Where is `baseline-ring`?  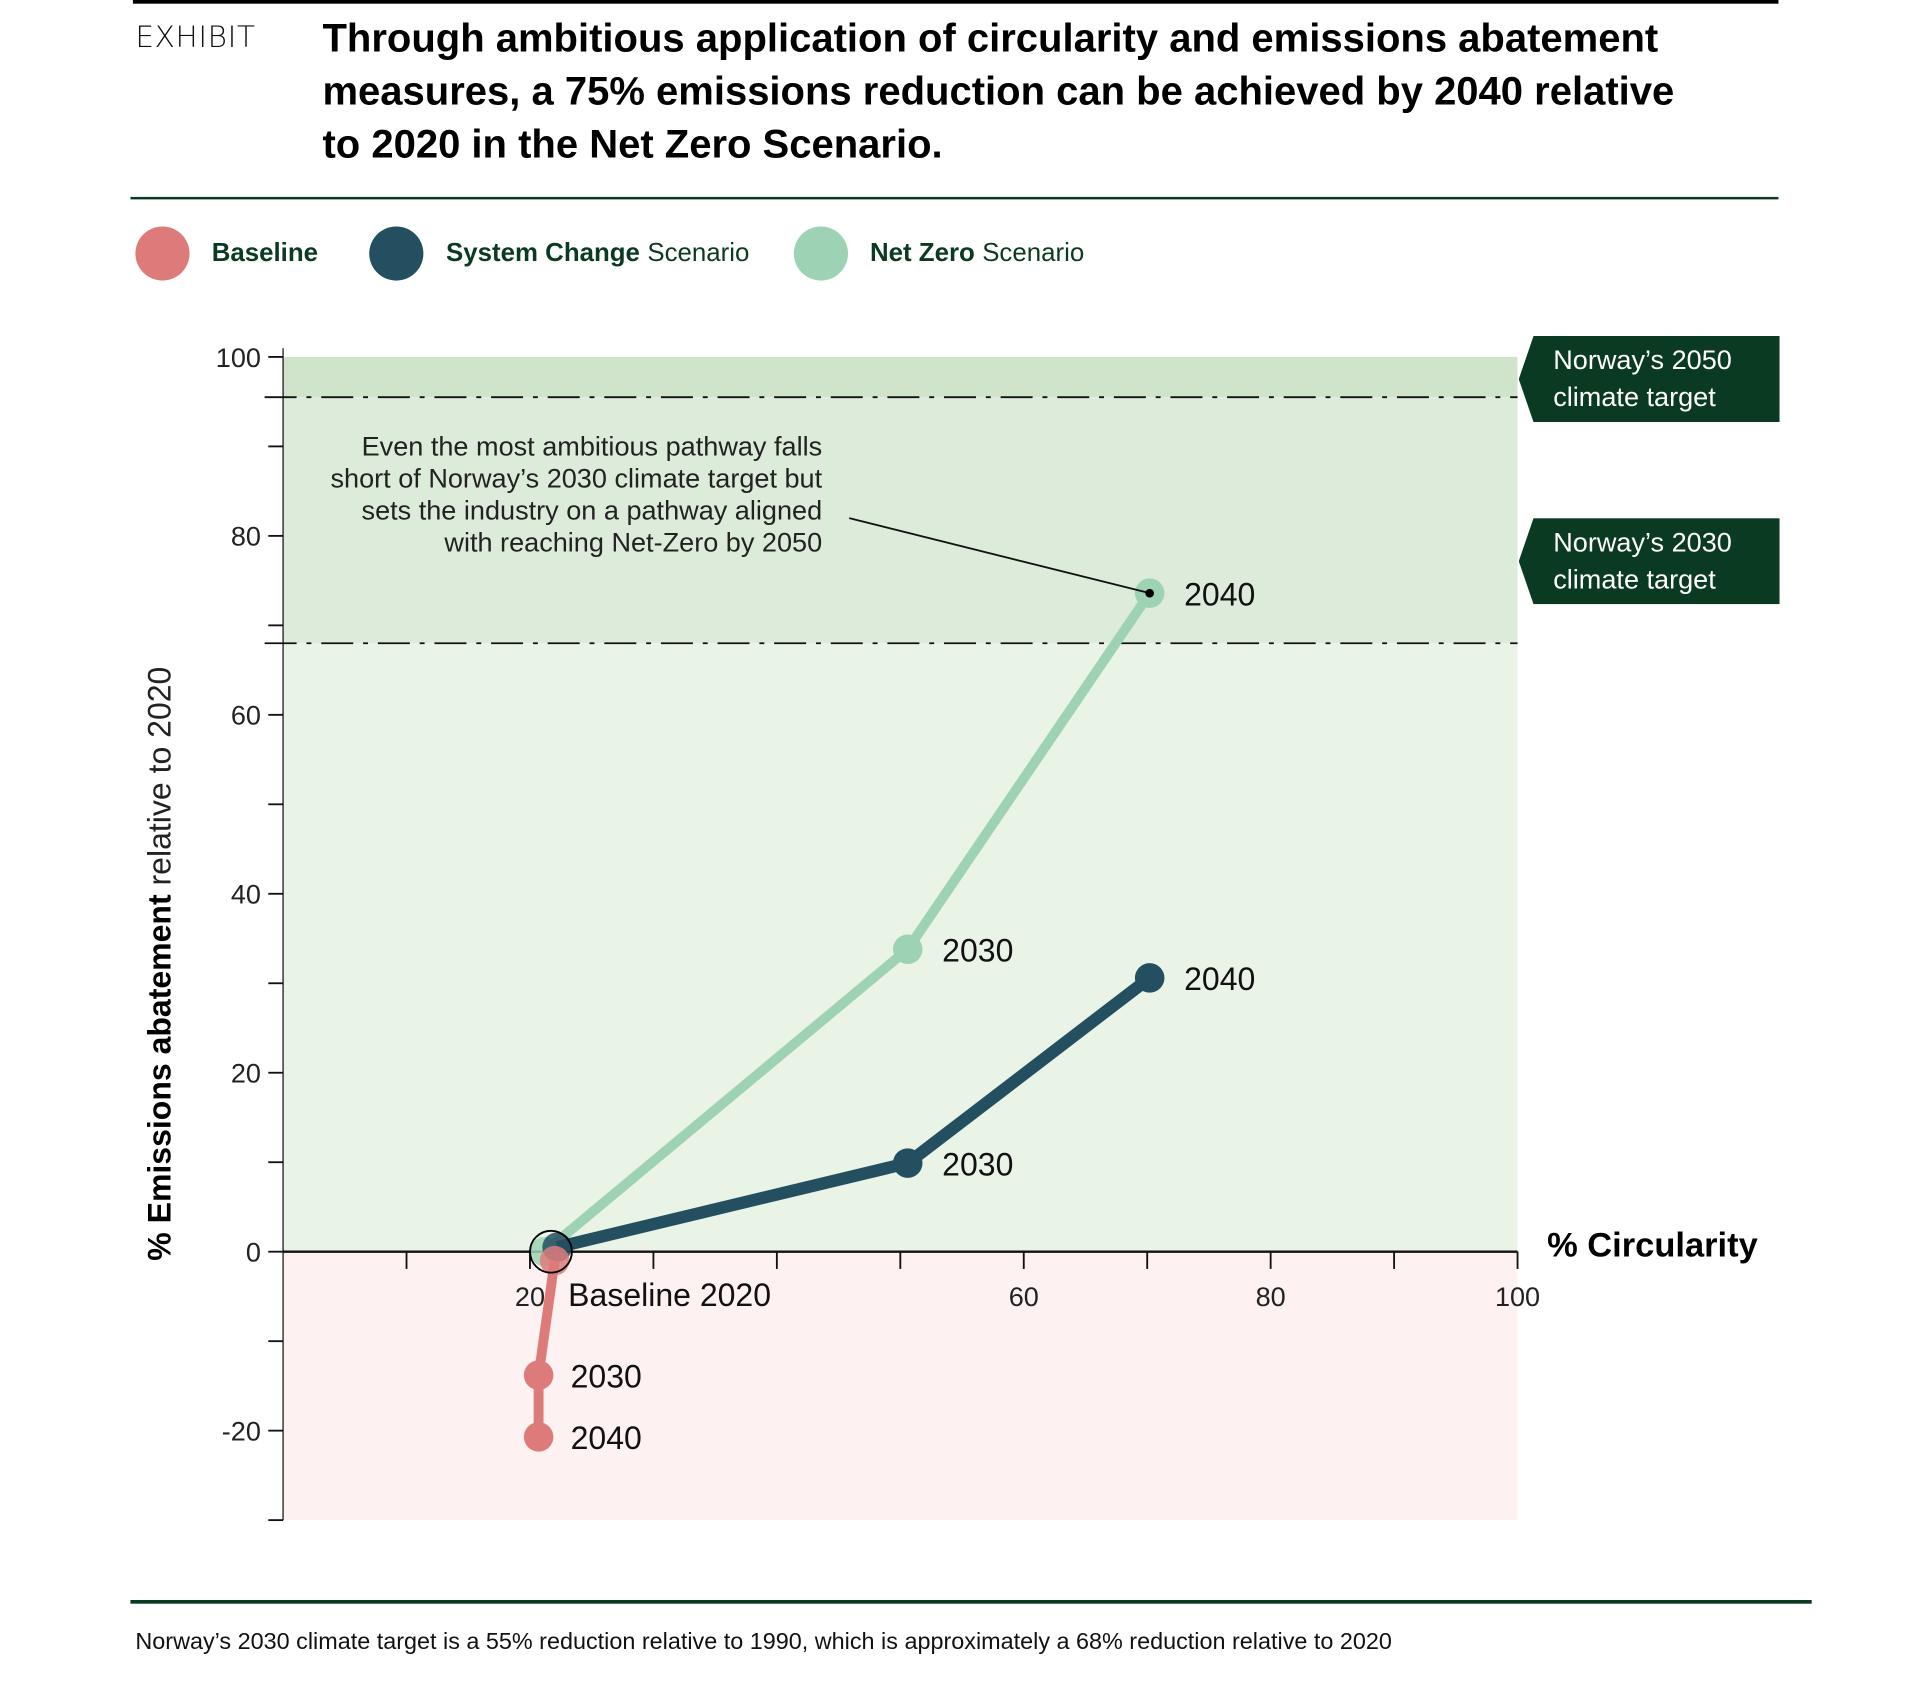
baseline-ring is located at coordinates (551, 1251).